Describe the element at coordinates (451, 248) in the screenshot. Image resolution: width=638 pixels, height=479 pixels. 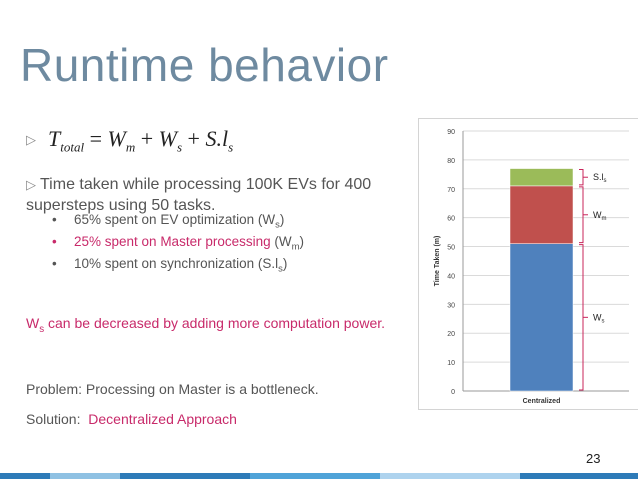
I see `y-tick-label: 50` at that location.